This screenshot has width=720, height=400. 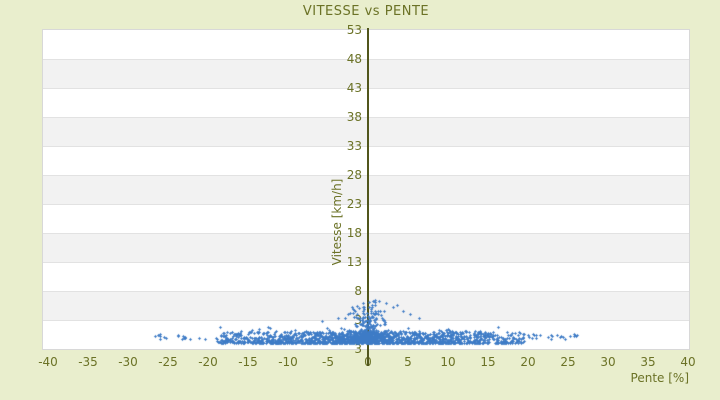 What do you see at coordinates (354, 146) in the screenshot?
I see `y-tick-label: 33` at bounding box center [354, 146].